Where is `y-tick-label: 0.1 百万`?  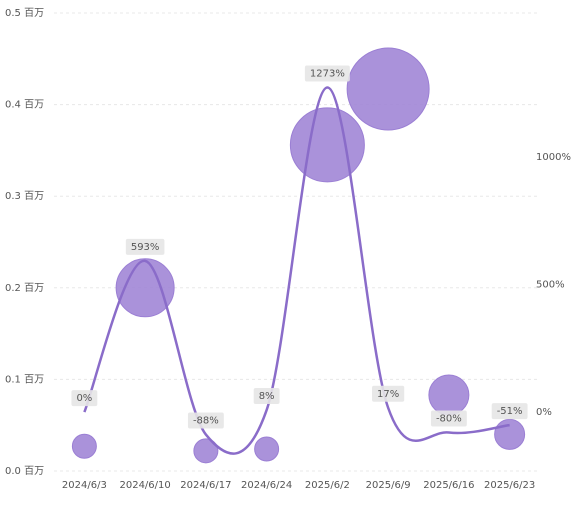 y-tick-label: 0.1 百万 is located at coordinates (24, 379).